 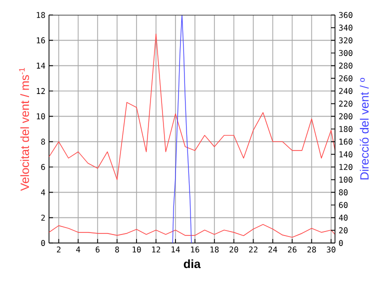 I want to click on y-axis-title: Velocitat del vent / ms$^{-1}$, so click(x=24, y=129).